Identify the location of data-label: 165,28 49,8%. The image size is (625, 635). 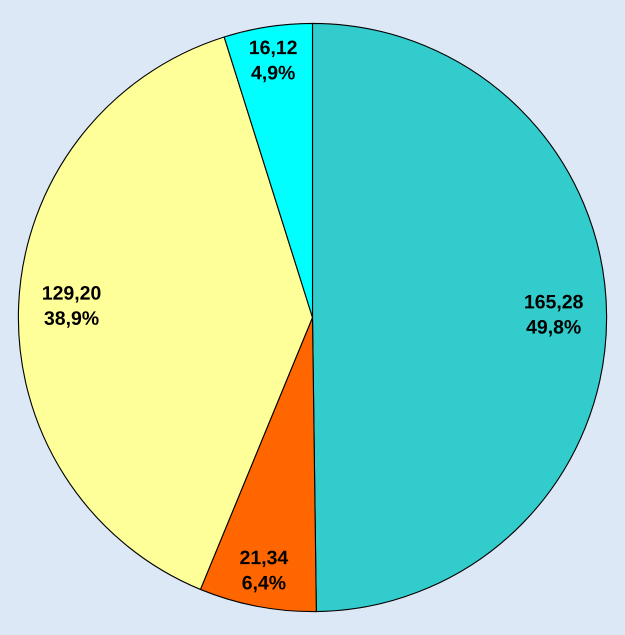
(554, 315).